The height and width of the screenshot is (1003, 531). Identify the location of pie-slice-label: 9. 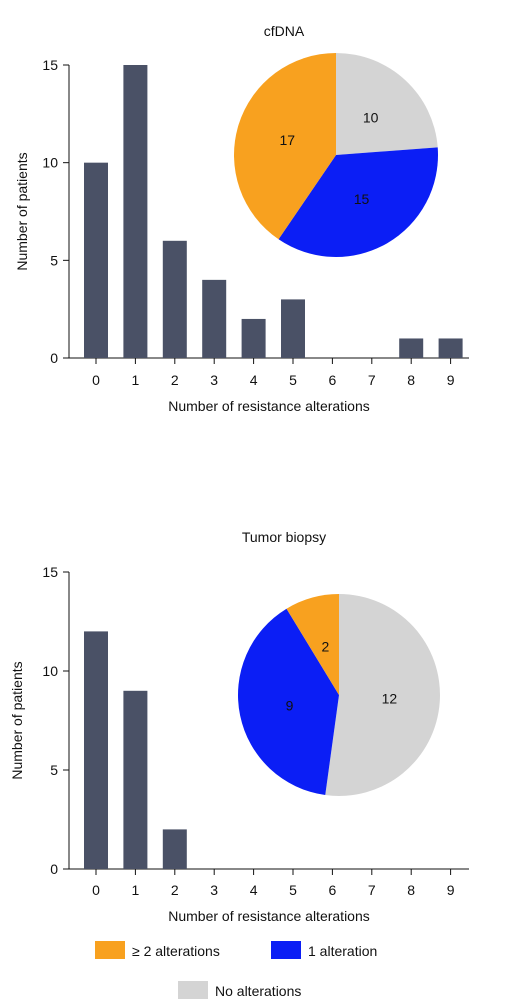
(290, 705).